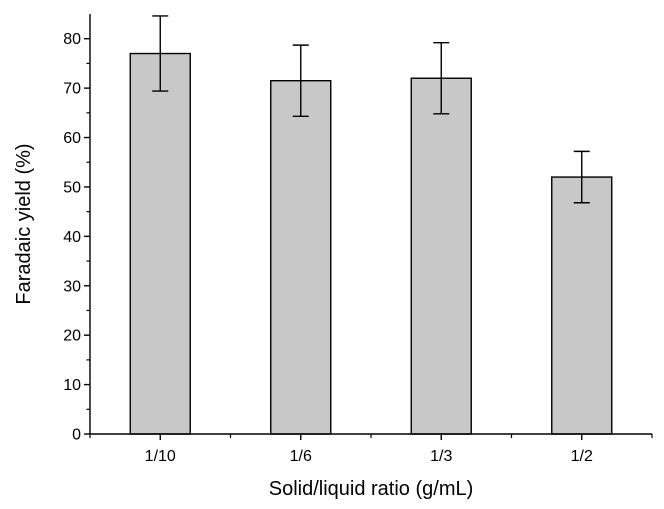  I want to click on y-tick-label: 80, so click(72, 39).